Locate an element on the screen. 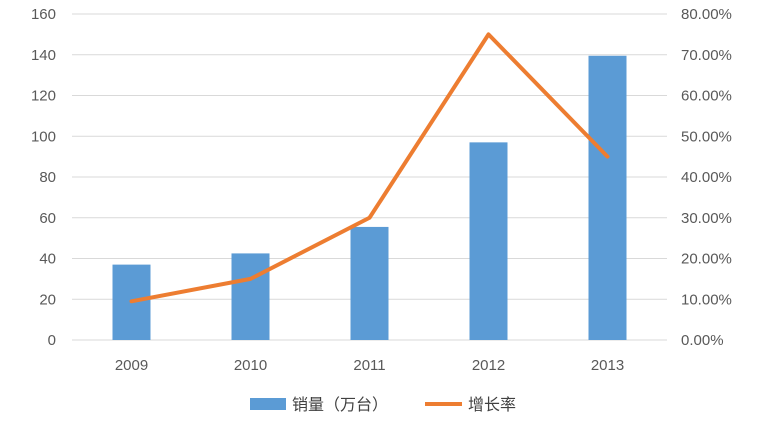  y-right-tick-label: 50.00% is located at coordinates (706, 136).